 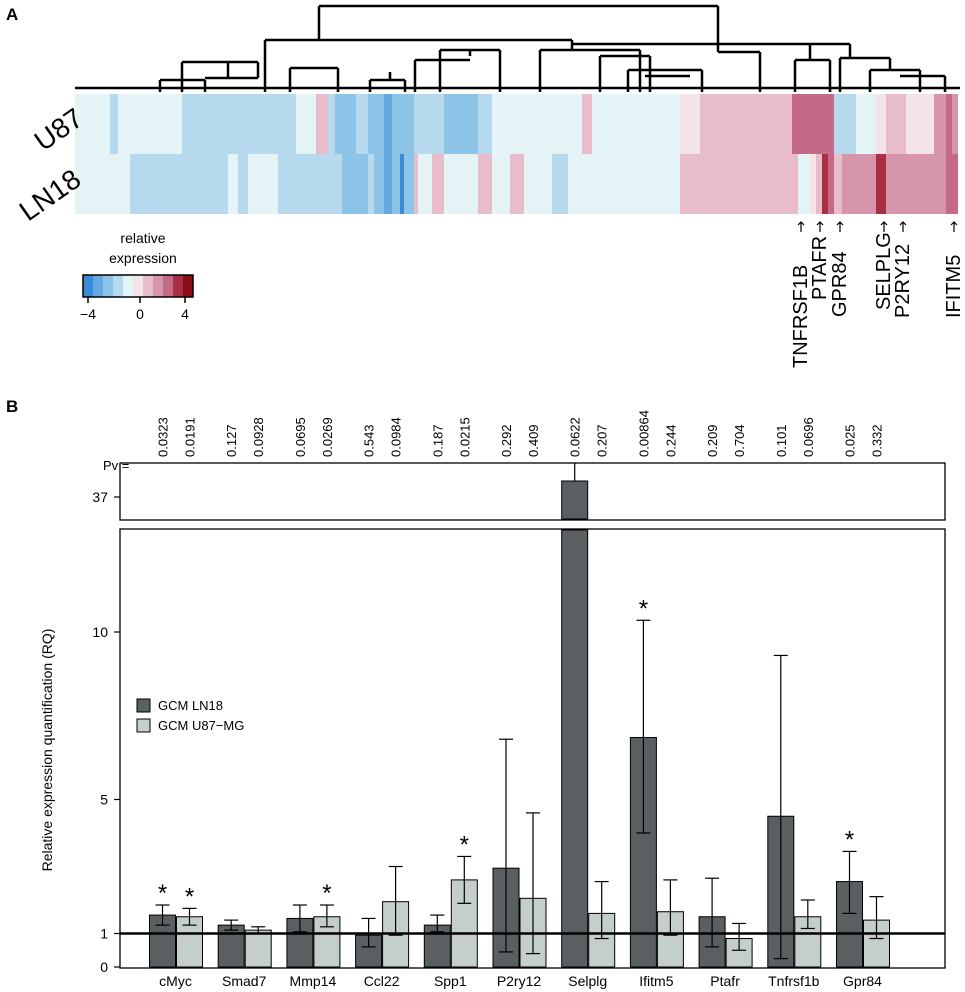 I want to click on pvalue-label: 0.0695, so click(x=300, y=437).